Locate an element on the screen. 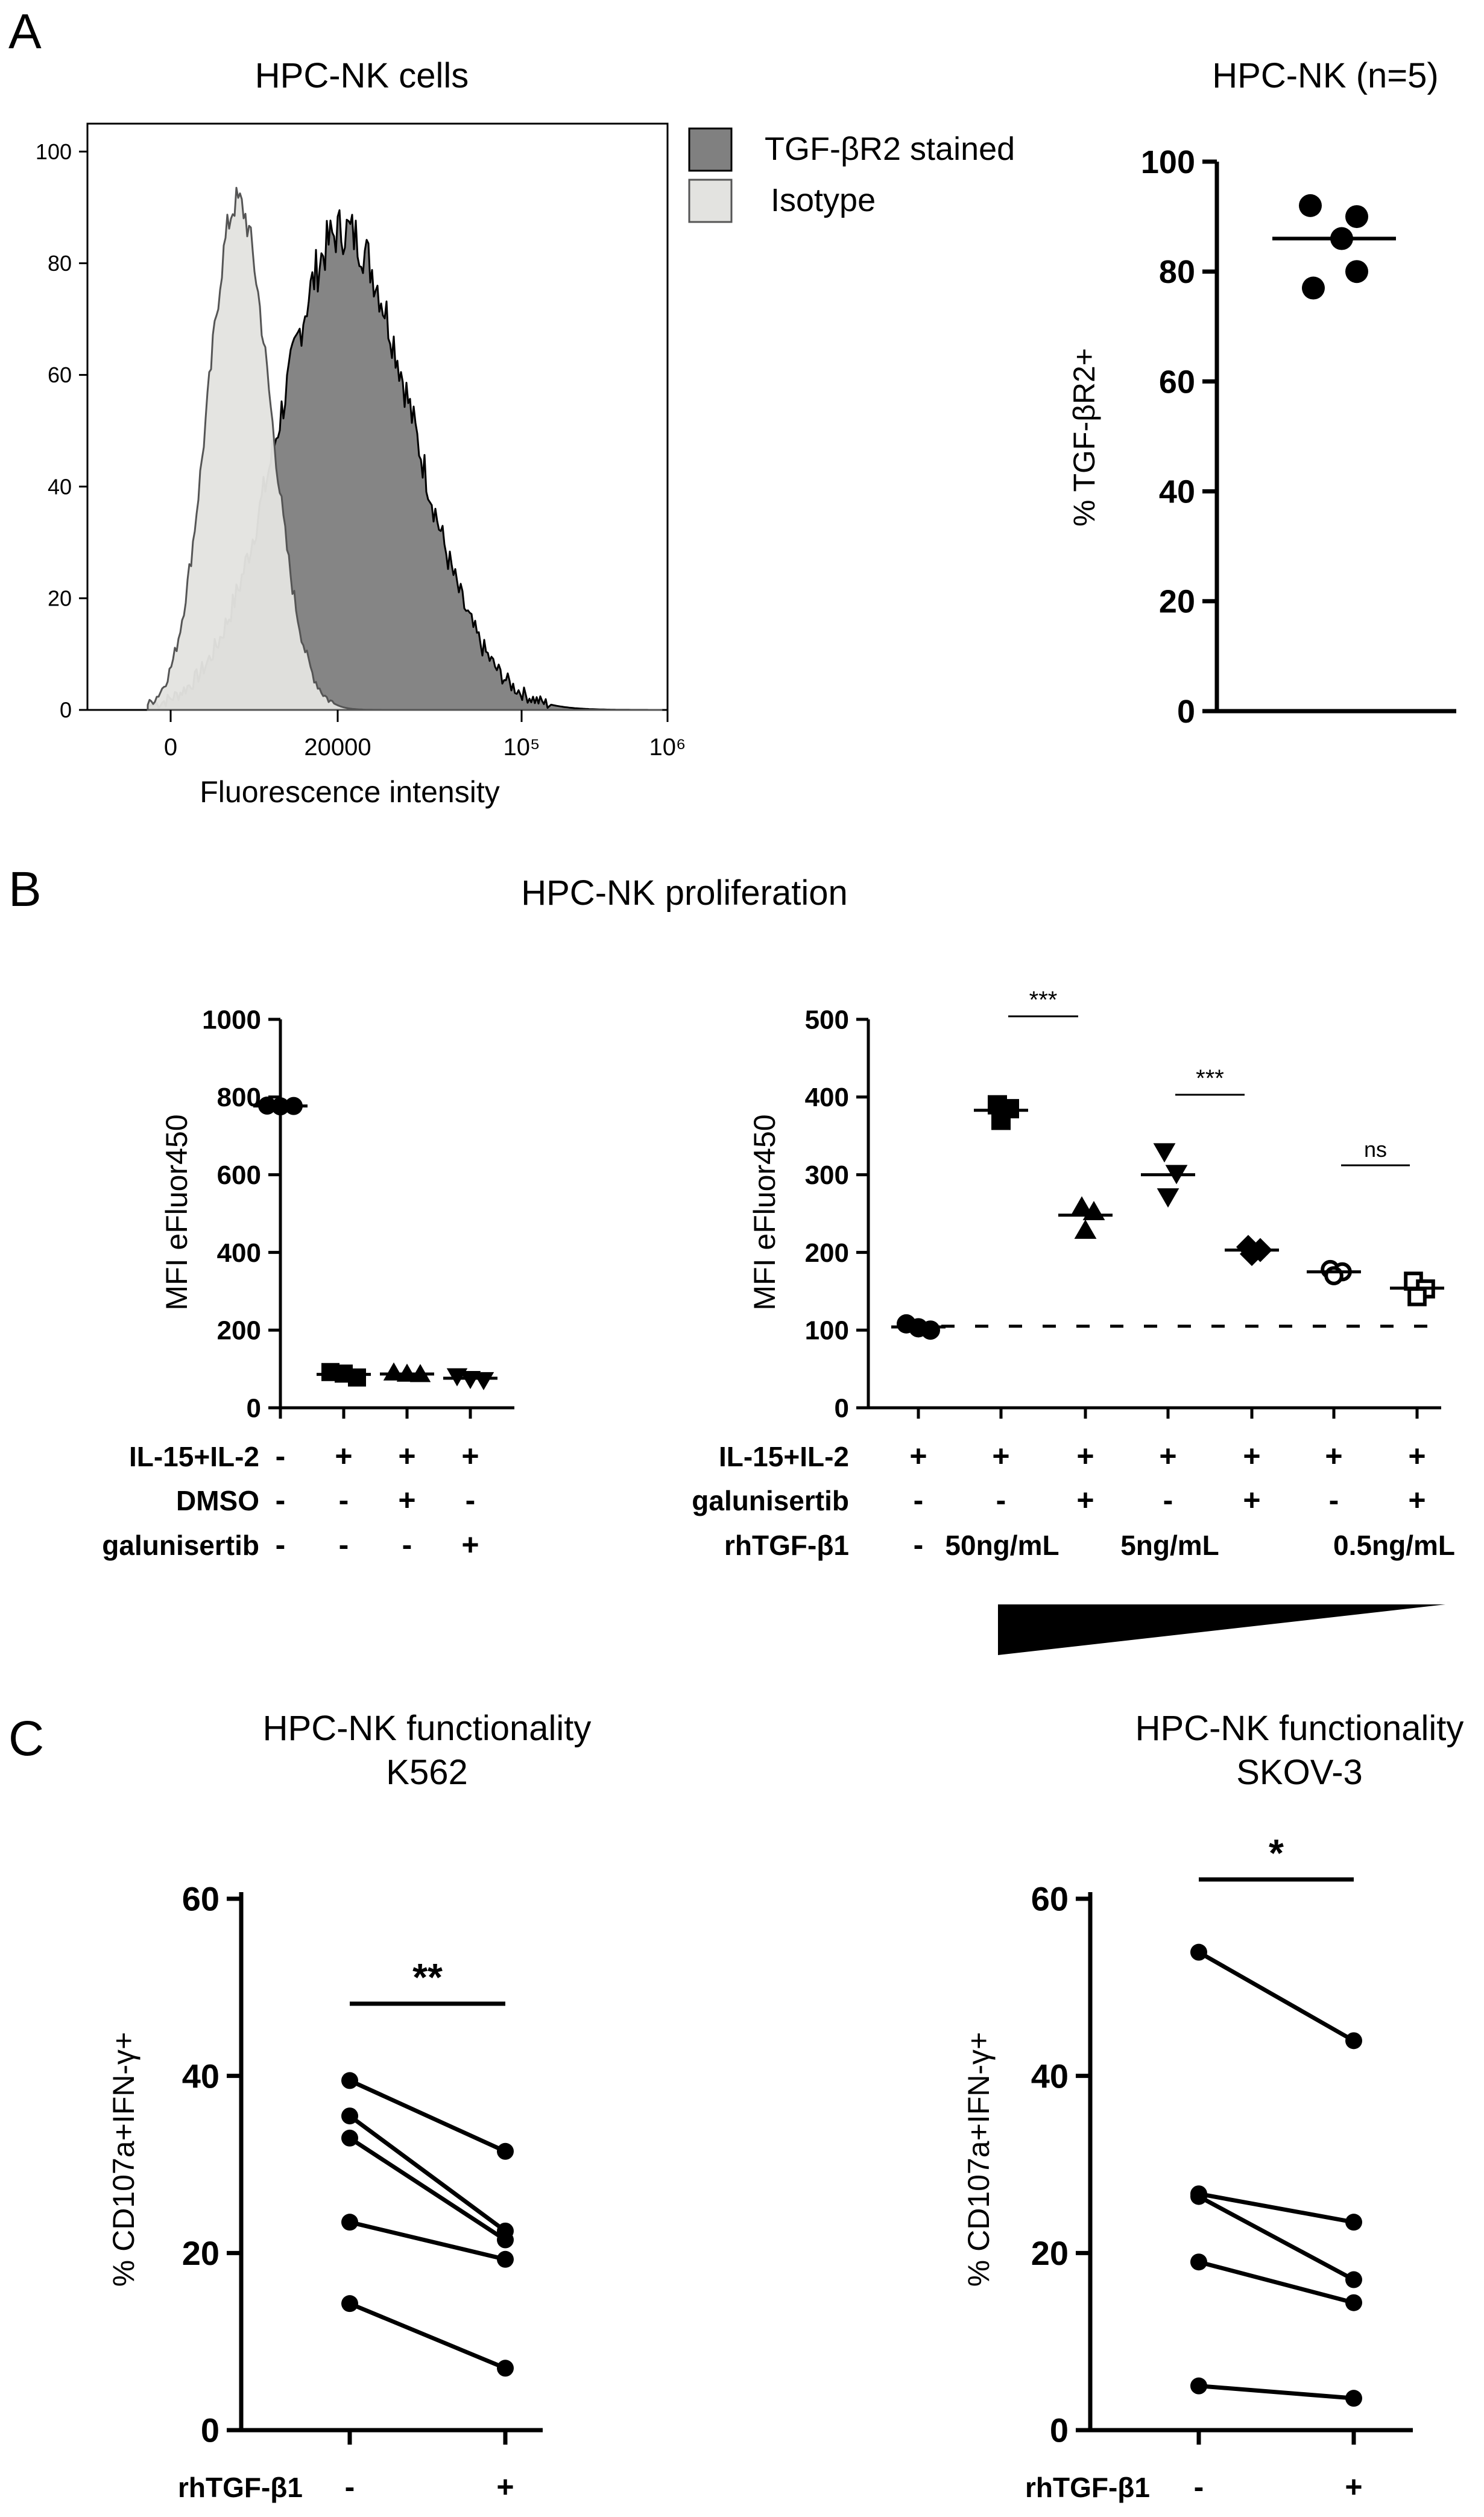 This screenshot has width=1484, height=2517. significance-label: ns is located at coordinates (1375, 1149).